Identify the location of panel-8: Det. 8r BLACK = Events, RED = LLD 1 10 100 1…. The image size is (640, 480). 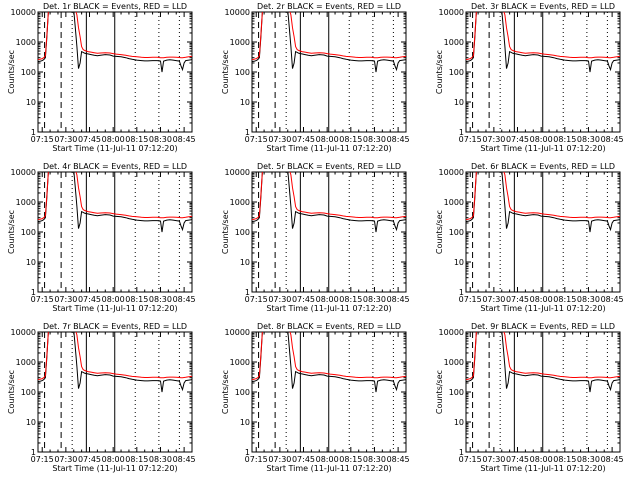
(315, 397).